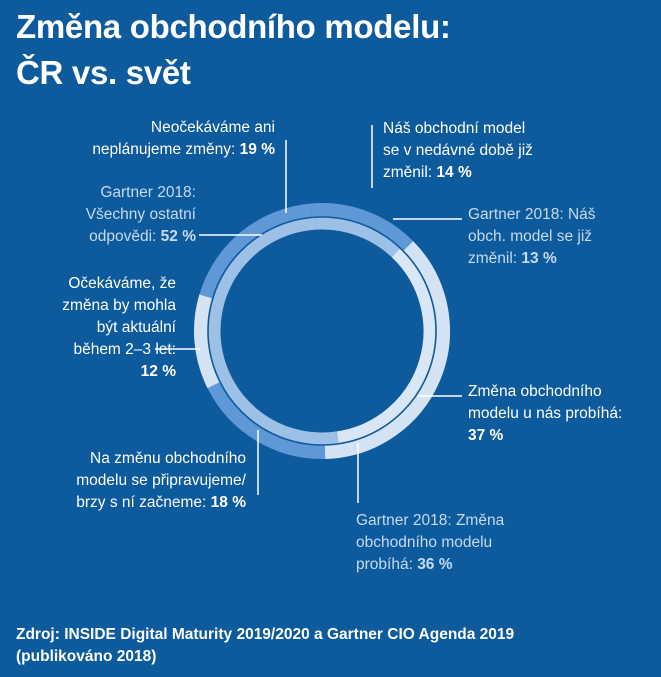 The height and width of the screenshot is (677, 661). Describe the element at coordinates (124, 349) in the screenshot. I see `label-line: během 2–3 let:` at that location.